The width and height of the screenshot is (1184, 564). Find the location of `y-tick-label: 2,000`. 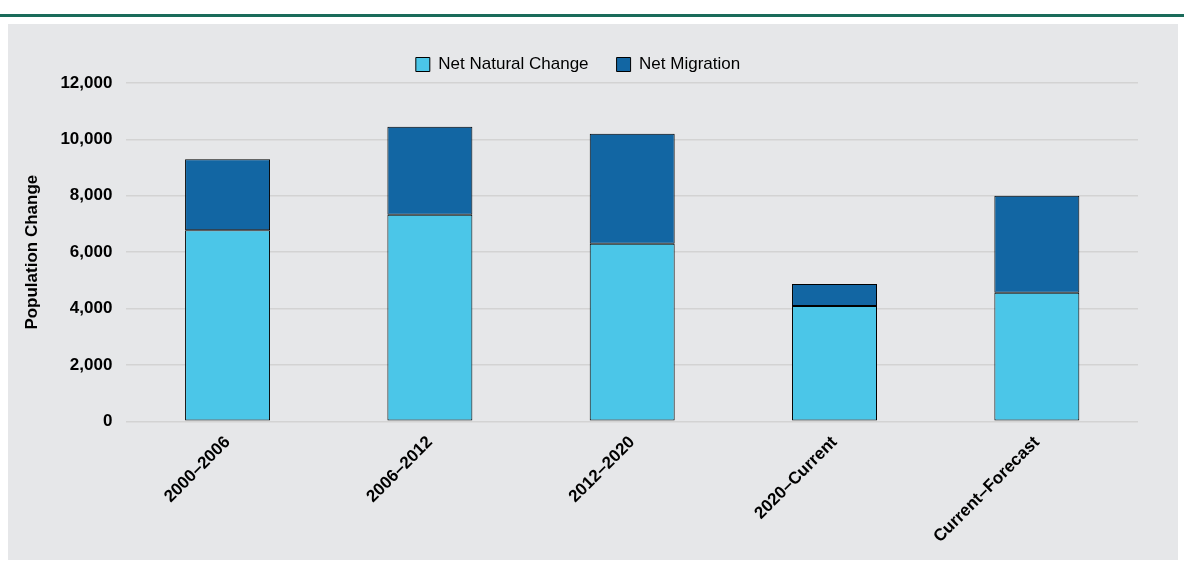

y-tick-label: 2,000 is located at coordinates (91, 364).